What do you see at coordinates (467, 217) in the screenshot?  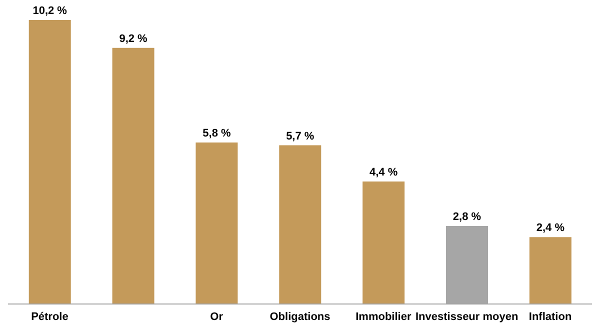 I see `data-label: 2,8 %` at bounding box center [467, 217].